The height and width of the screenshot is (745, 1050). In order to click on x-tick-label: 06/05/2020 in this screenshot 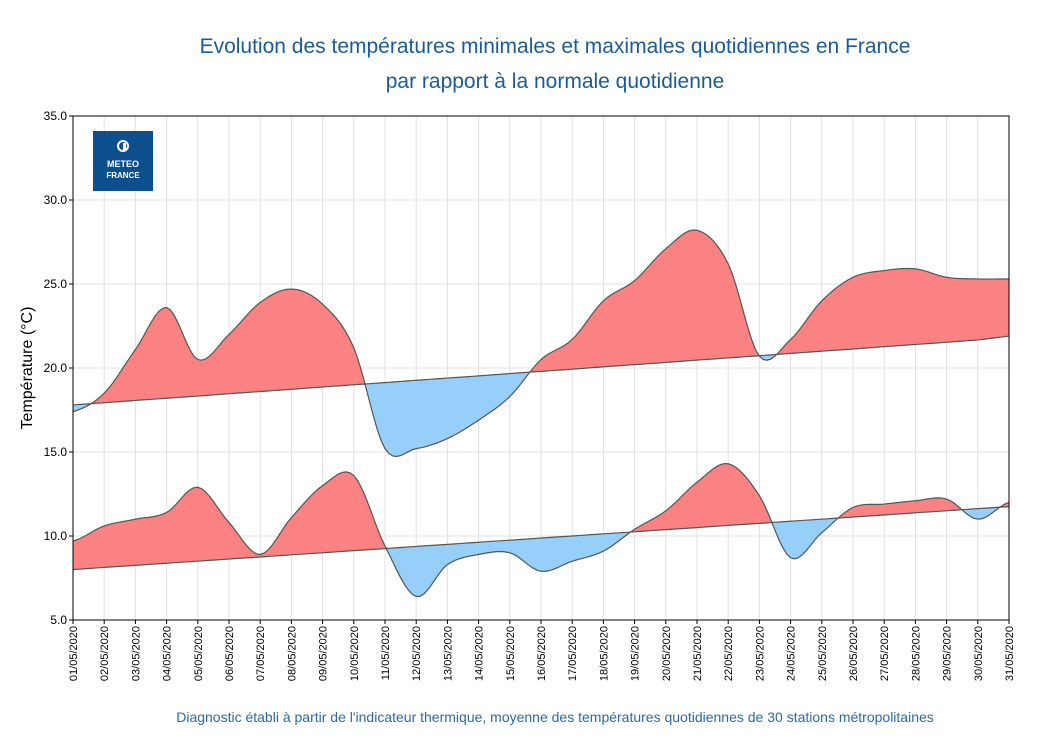, I will do `click(230, 653)`.